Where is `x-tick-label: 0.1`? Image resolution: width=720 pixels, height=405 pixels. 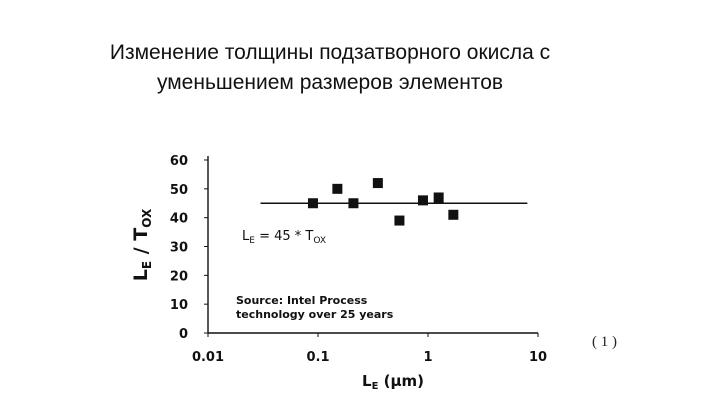
x-tick-label: 0.1 is located at coordinates (317, 357).